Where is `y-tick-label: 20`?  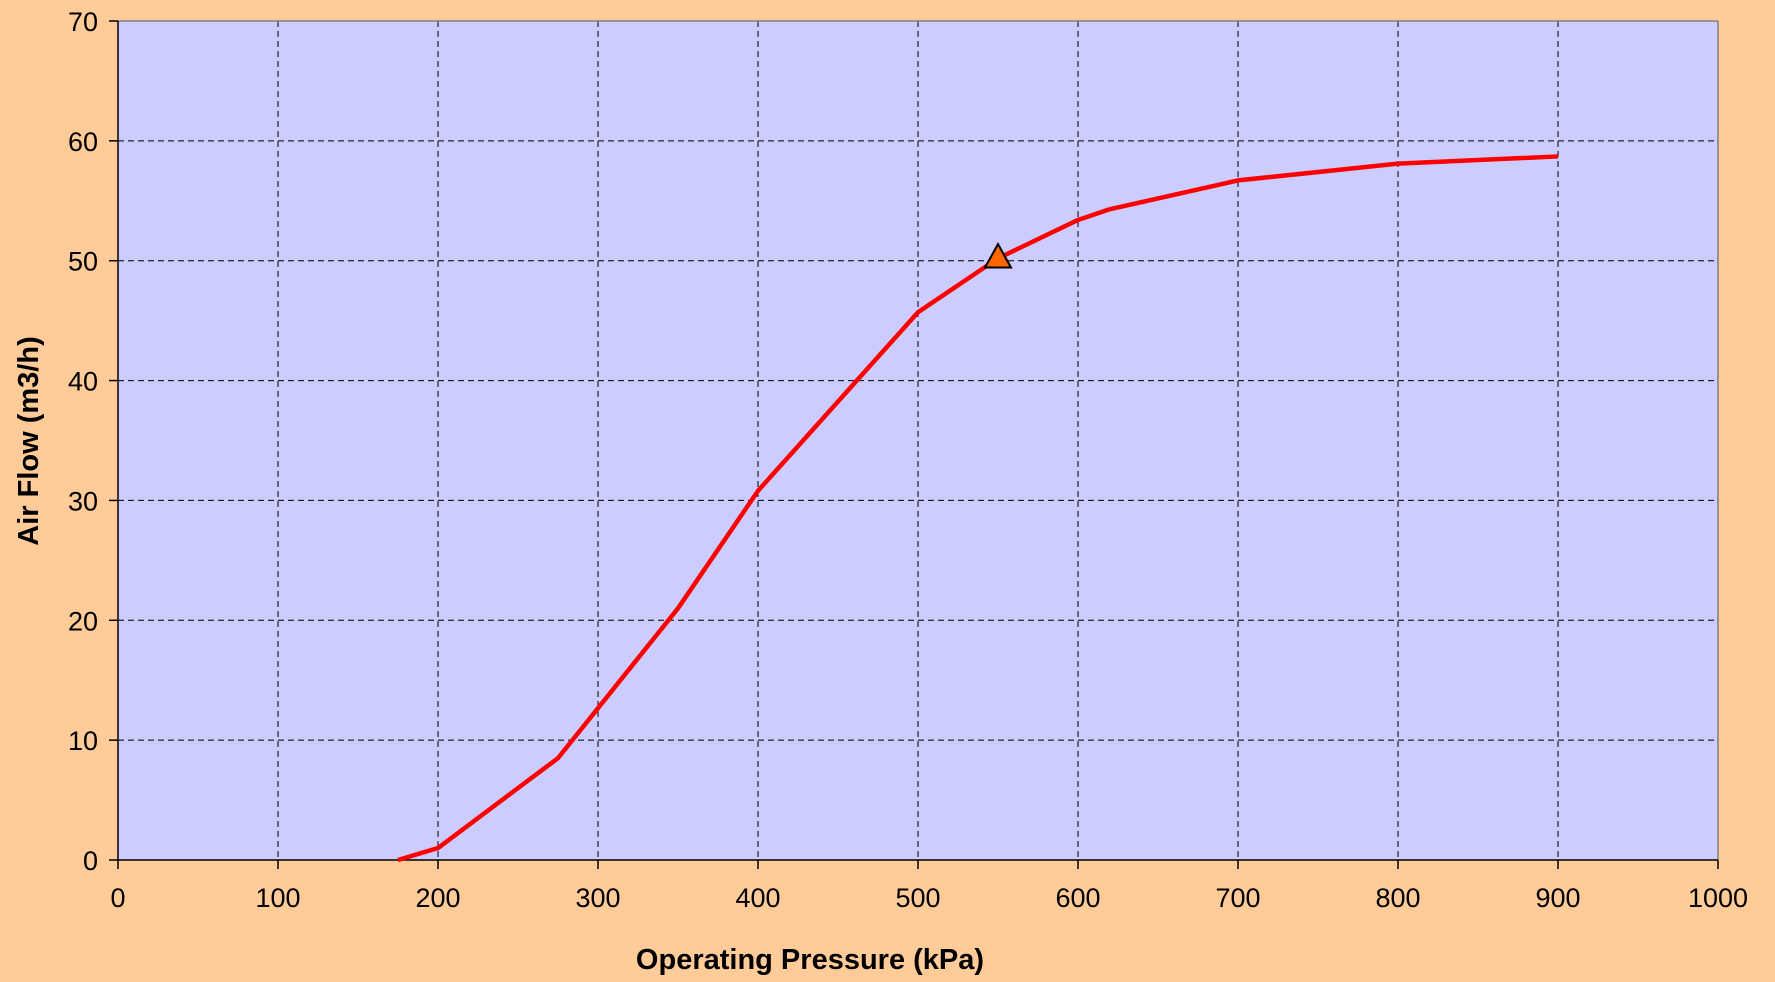 y-tick-label: 20 is located at coordinates (83, 621).